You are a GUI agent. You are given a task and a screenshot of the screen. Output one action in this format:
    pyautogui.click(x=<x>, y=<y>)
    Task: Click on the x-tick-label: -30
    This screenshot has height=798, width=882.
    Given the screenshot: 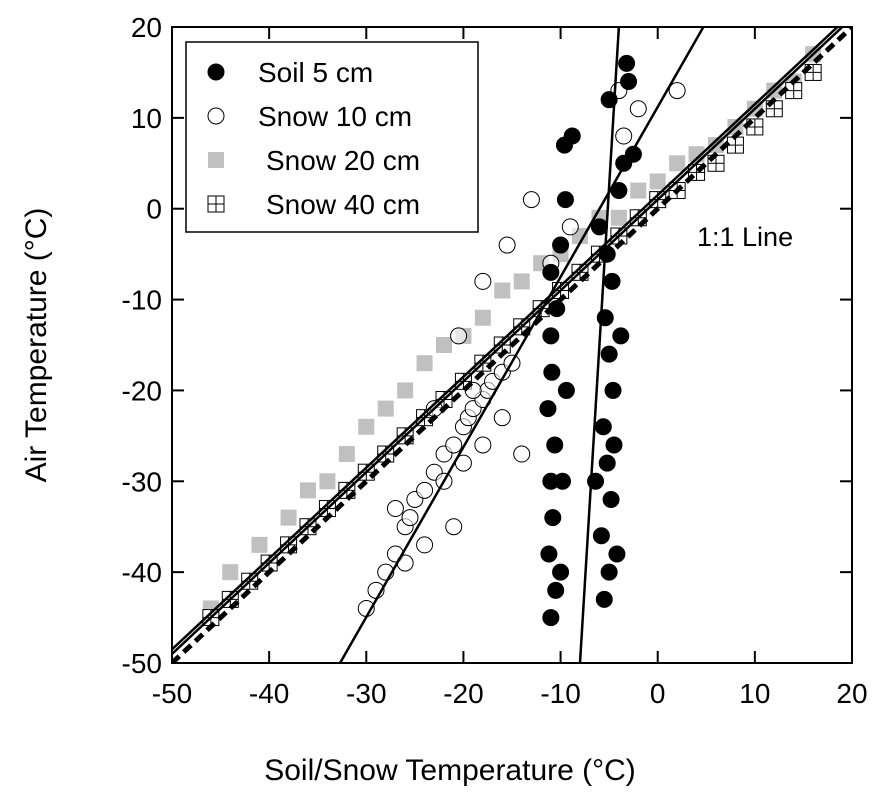 What is the action you would take?
    pyautogui.click(x=366, y=693)
    